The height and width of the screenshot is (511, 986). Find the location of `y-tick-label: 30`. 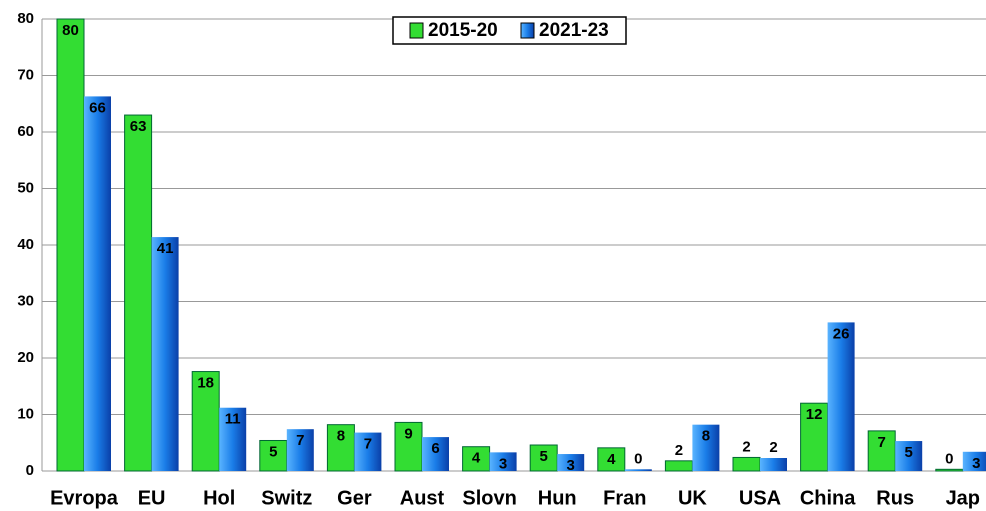

y-tick-label: 30 is located at coordinates (25, 300).